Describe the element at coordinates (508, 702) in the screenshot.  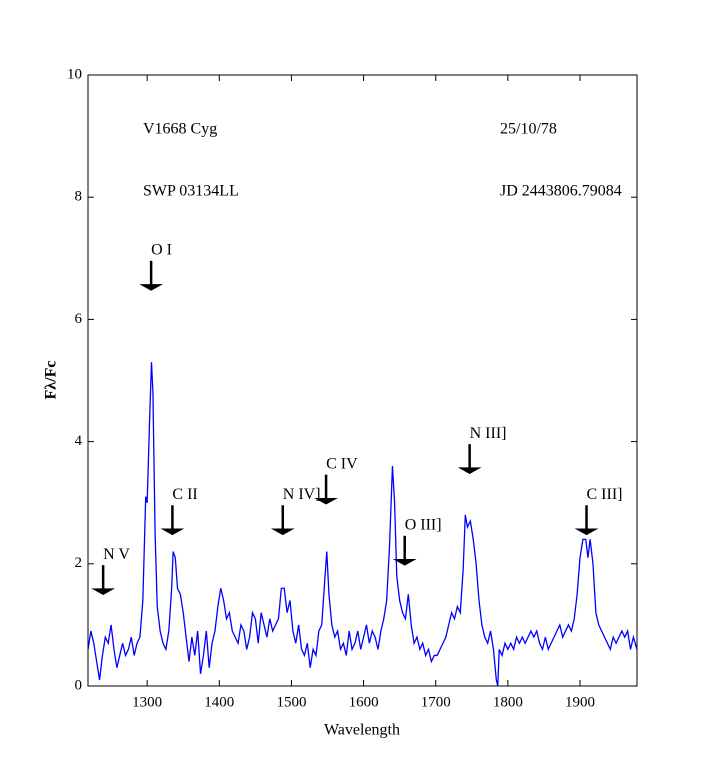
I see `x-tick-label: 1800` at that location.